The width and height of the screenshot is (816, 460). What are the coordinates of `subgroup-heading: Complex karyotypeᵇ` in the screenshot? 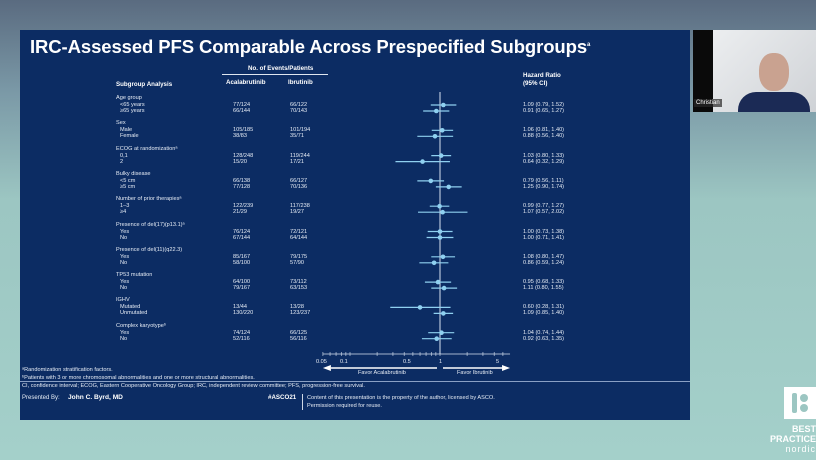 It's located at (141, 325).